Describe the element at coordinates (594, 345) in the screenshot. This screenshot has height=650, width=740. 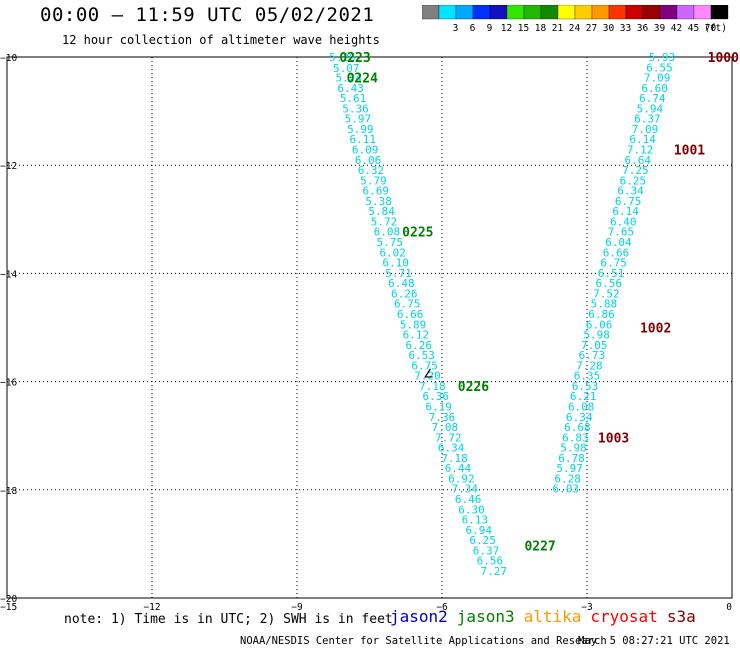
I see `wave-height-value: 7.05` at that location.